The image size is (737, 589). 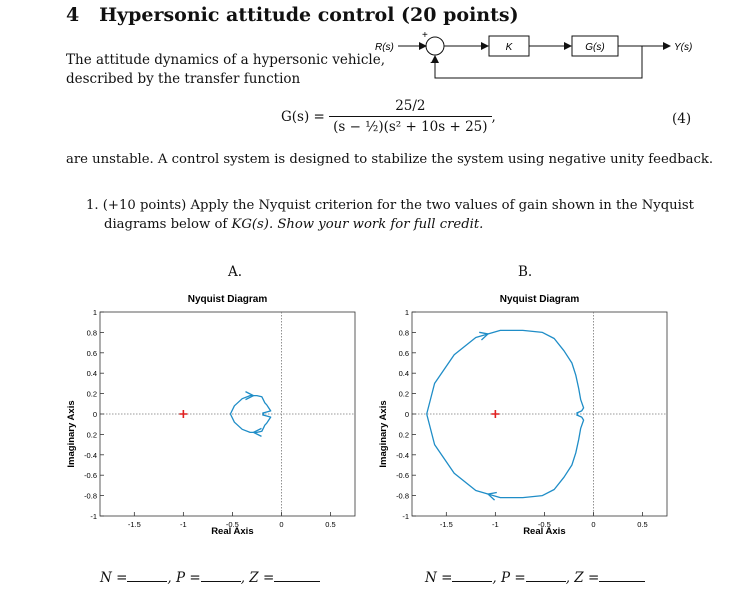 What do you see at coordinates (425, 35) in the screenshot?
I see `plus-sign: +` at bounding box center [425, 35].